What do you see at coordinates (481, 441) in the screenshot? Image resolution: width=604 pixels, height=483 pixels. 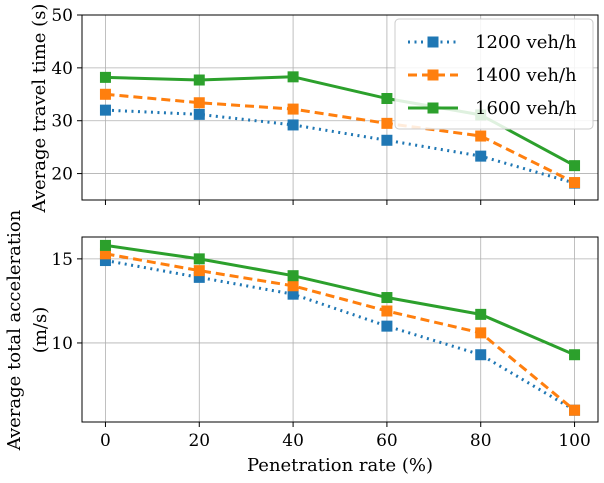 I see `x-tick-label: 80` at bounding box center [481, 441].